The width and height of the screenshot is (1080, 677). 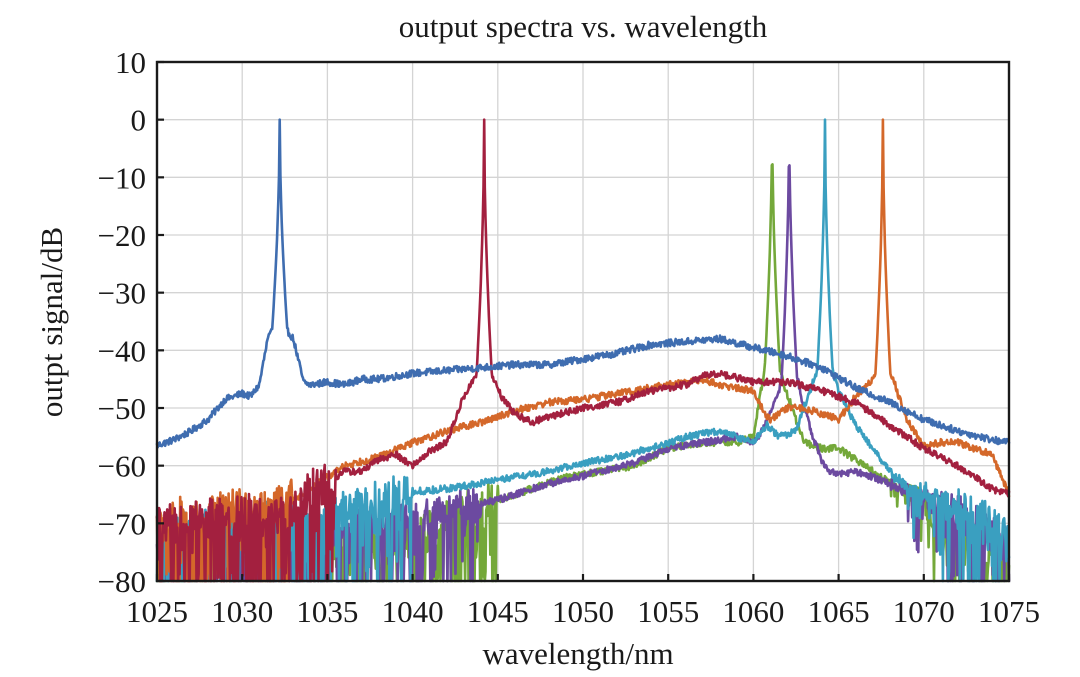 I want to click on y-tick-labels: 10 0 −10 −20 −30 −40 −50 −60 −70 −80, so click(x=122, y=322).